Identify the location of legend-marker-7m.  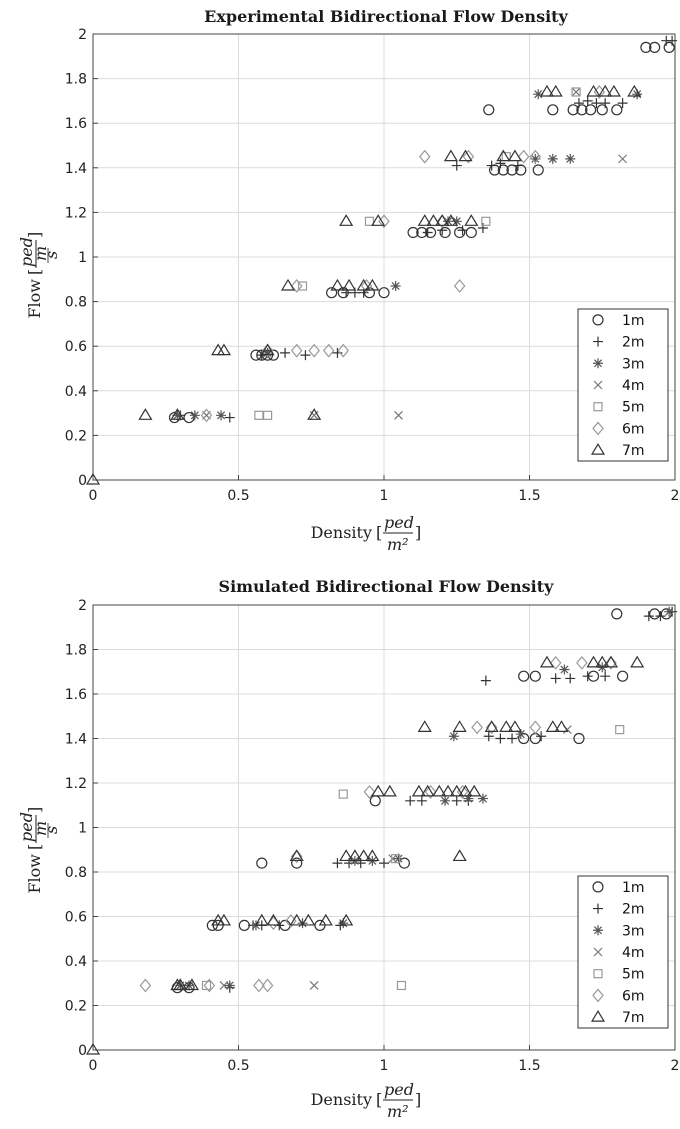
(598, 1015).